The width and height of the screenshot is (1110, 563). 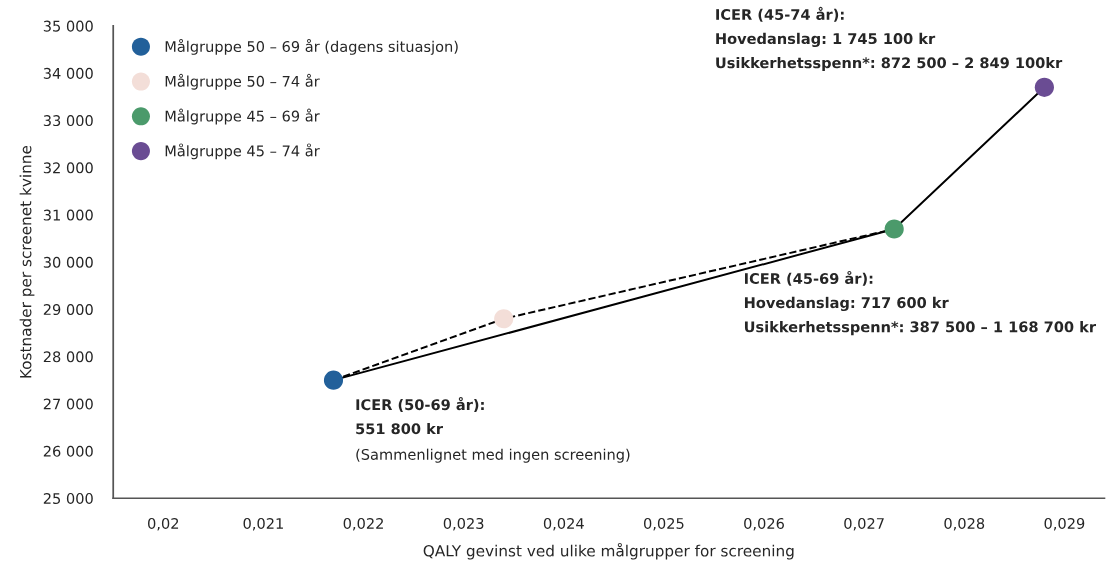 What do you see at coordinates (68, 121) in the screenshot?
I see `y-tick-label: 33 000` at bounding box center [68, 121].